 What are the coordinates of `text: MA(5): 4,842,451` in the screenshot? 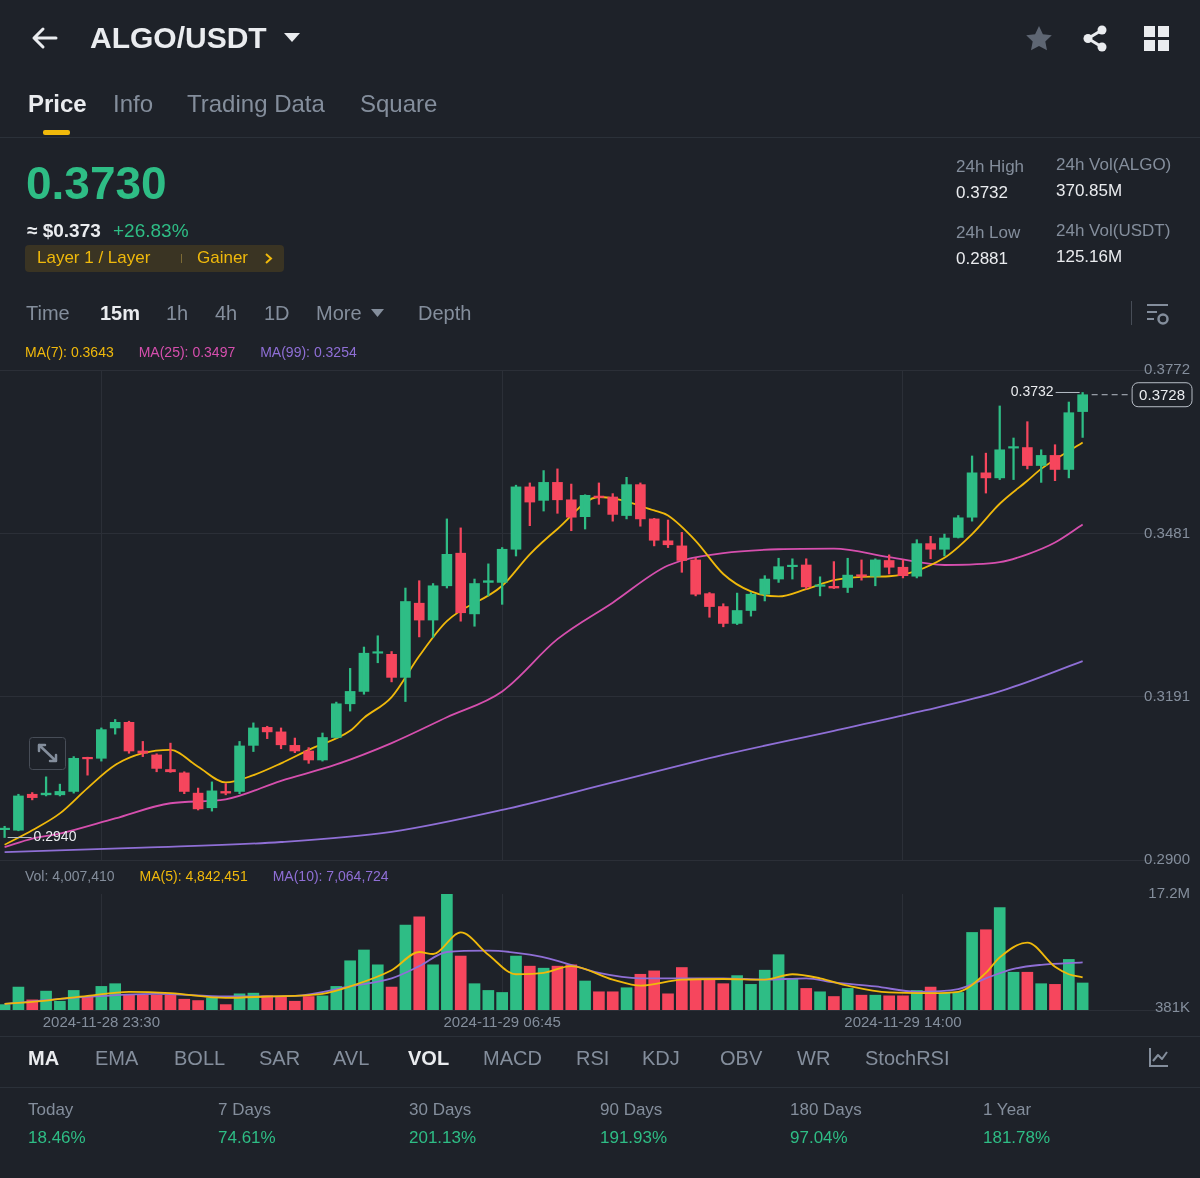 It's located at (193, 875).